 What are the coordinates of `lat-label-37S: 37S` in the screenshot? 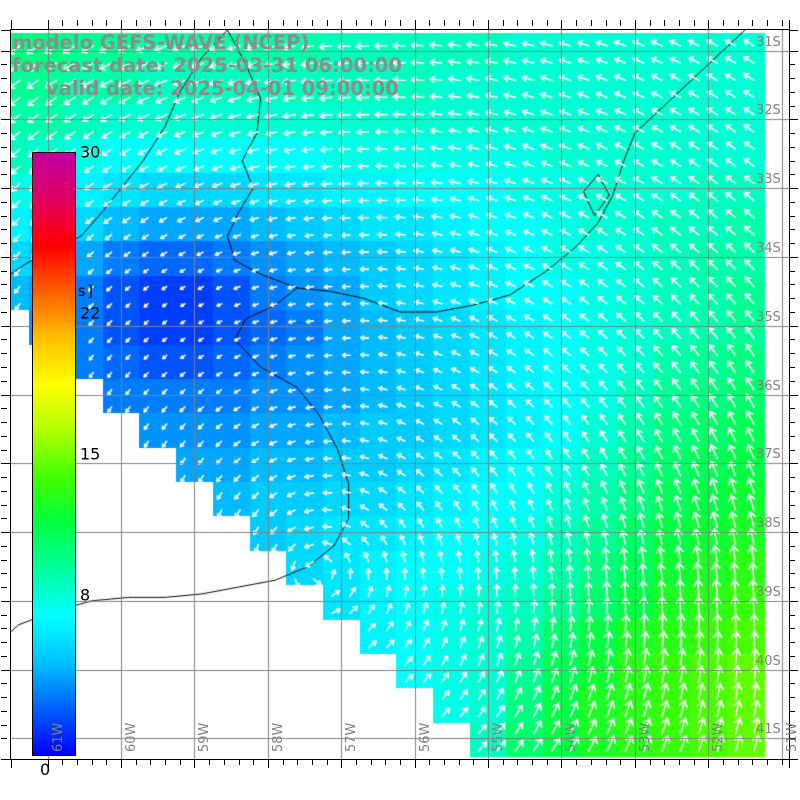 It's located at (768, 455).